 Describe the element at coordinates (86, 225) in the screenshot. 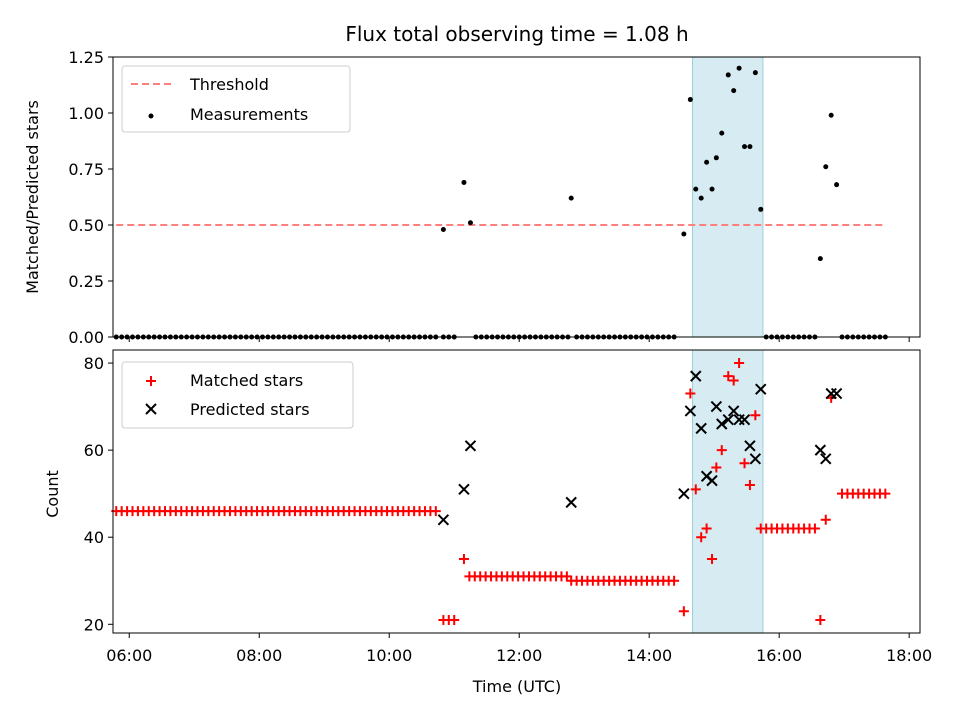

I see `y-tick-label: 0.50` at that location.